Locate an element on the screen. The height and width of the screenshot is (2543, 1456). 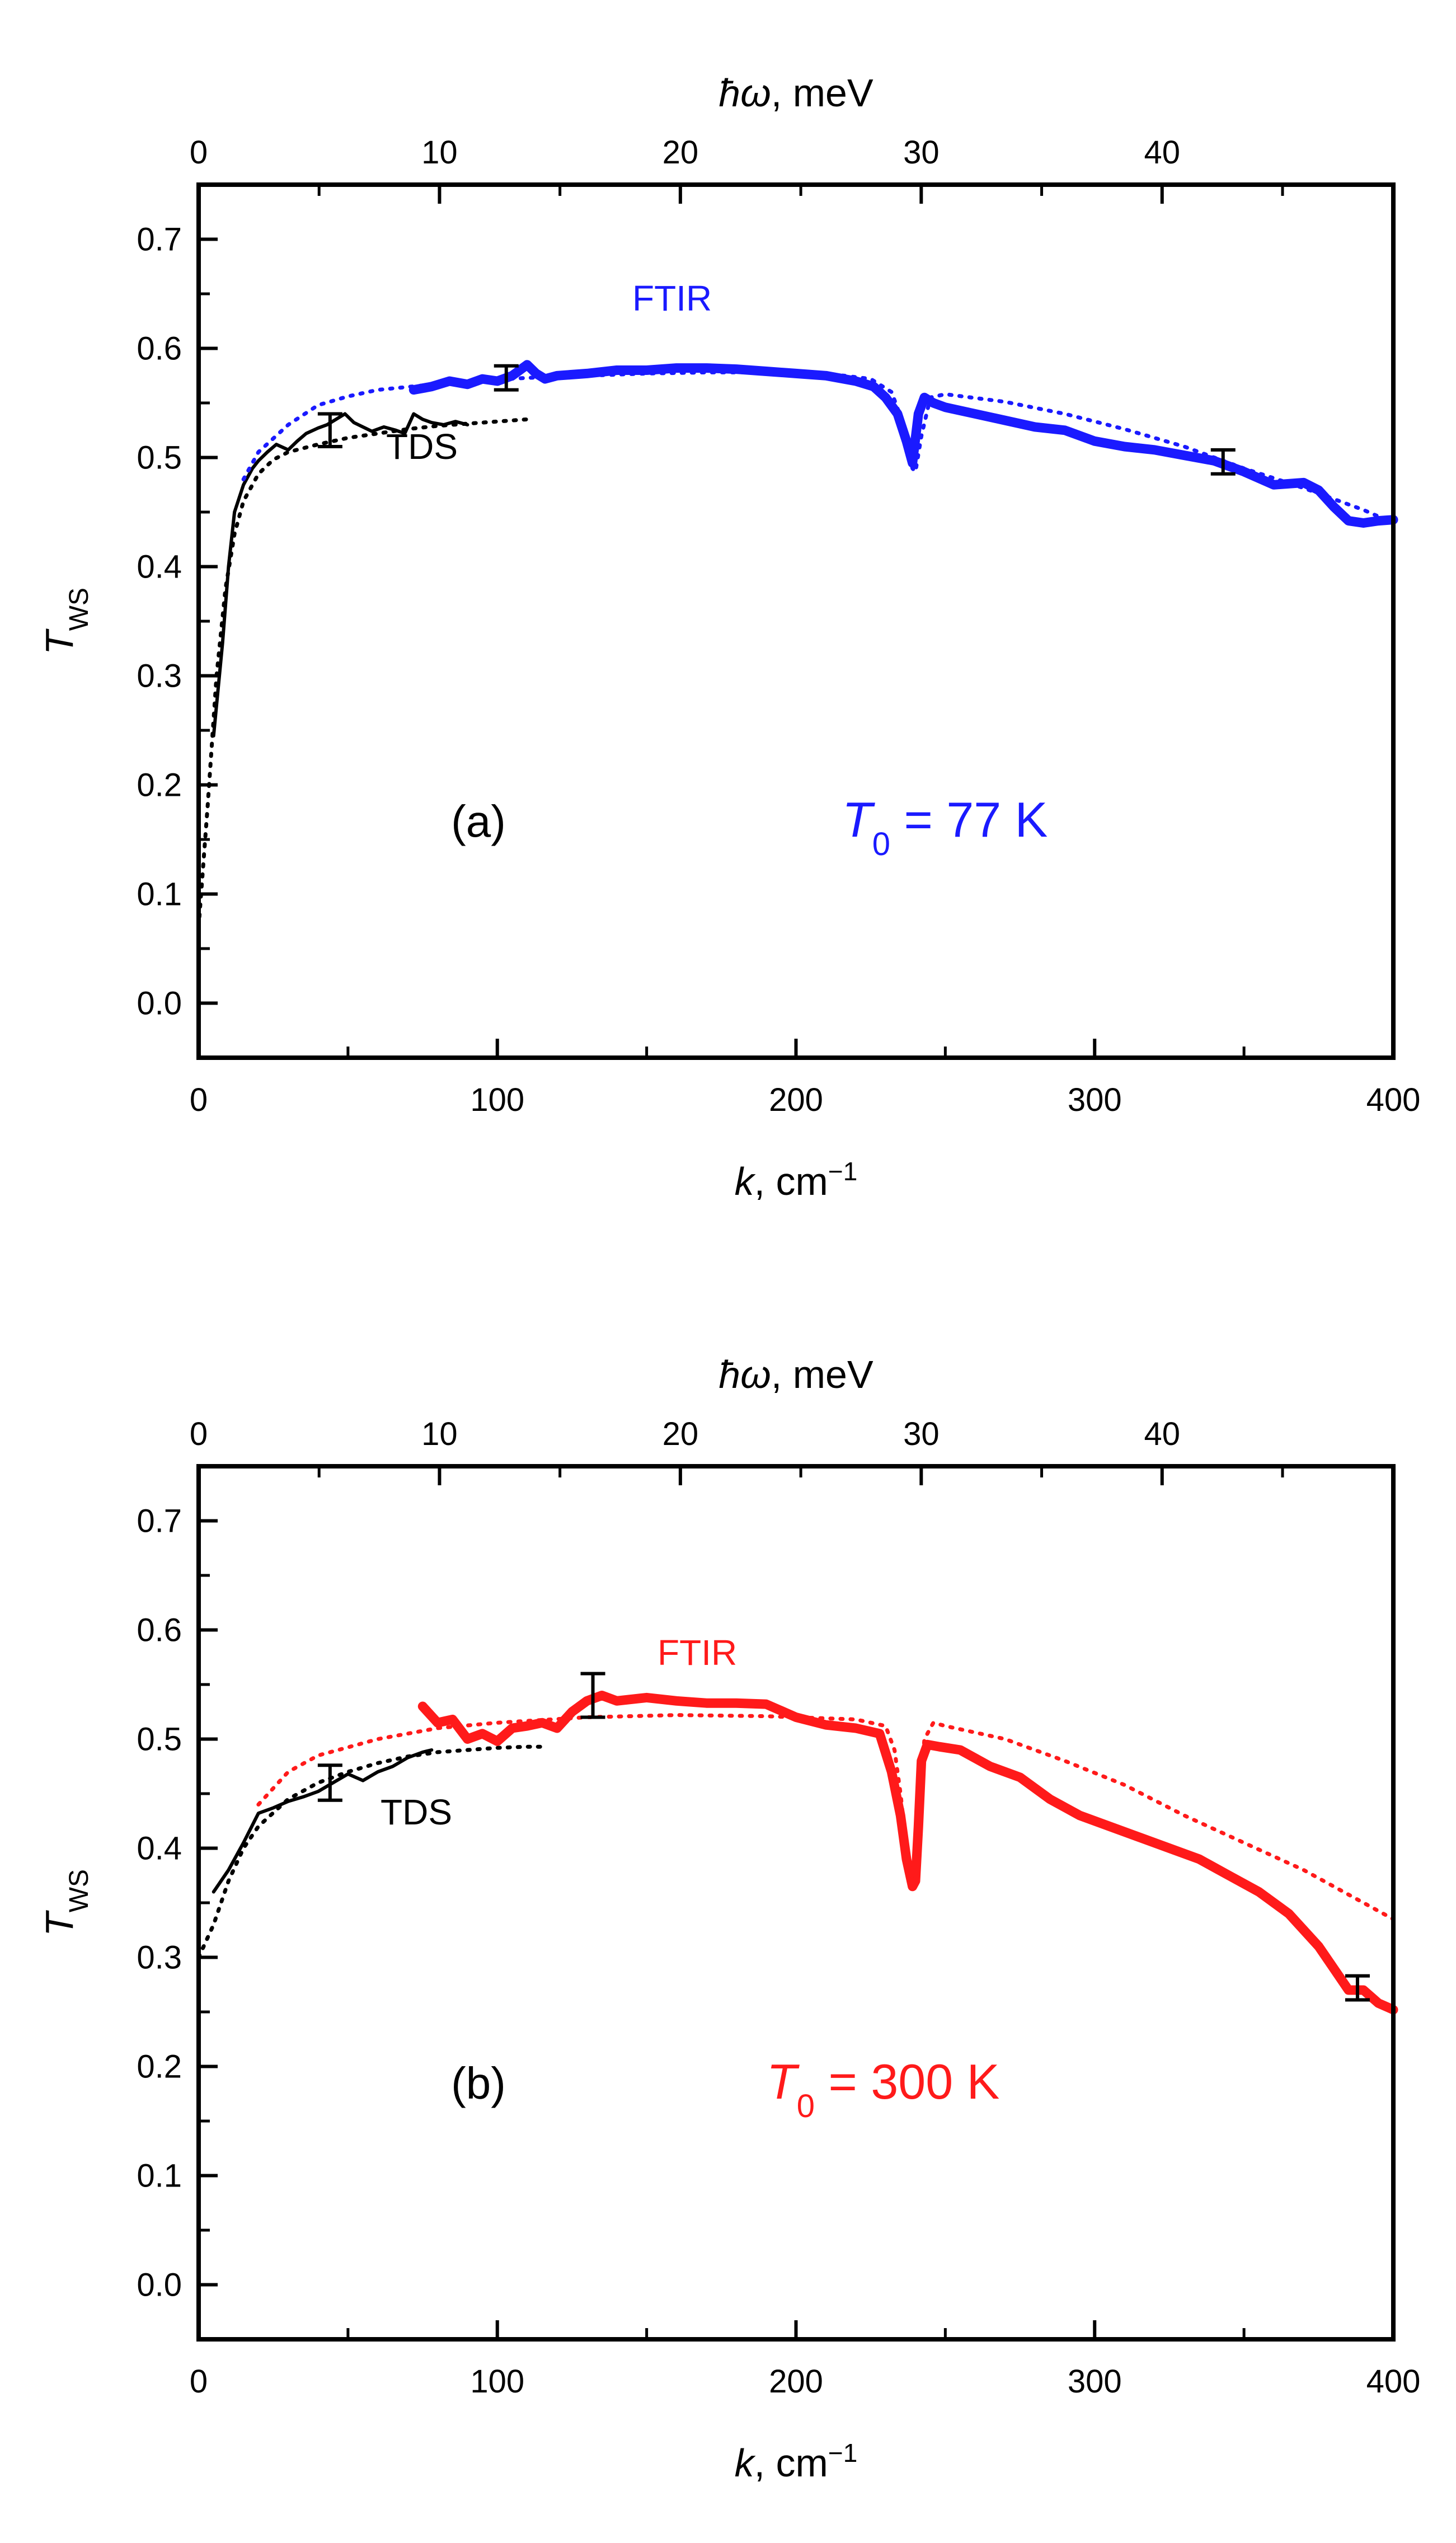
panel-label: (b) is located at coordinates (478, 2083).